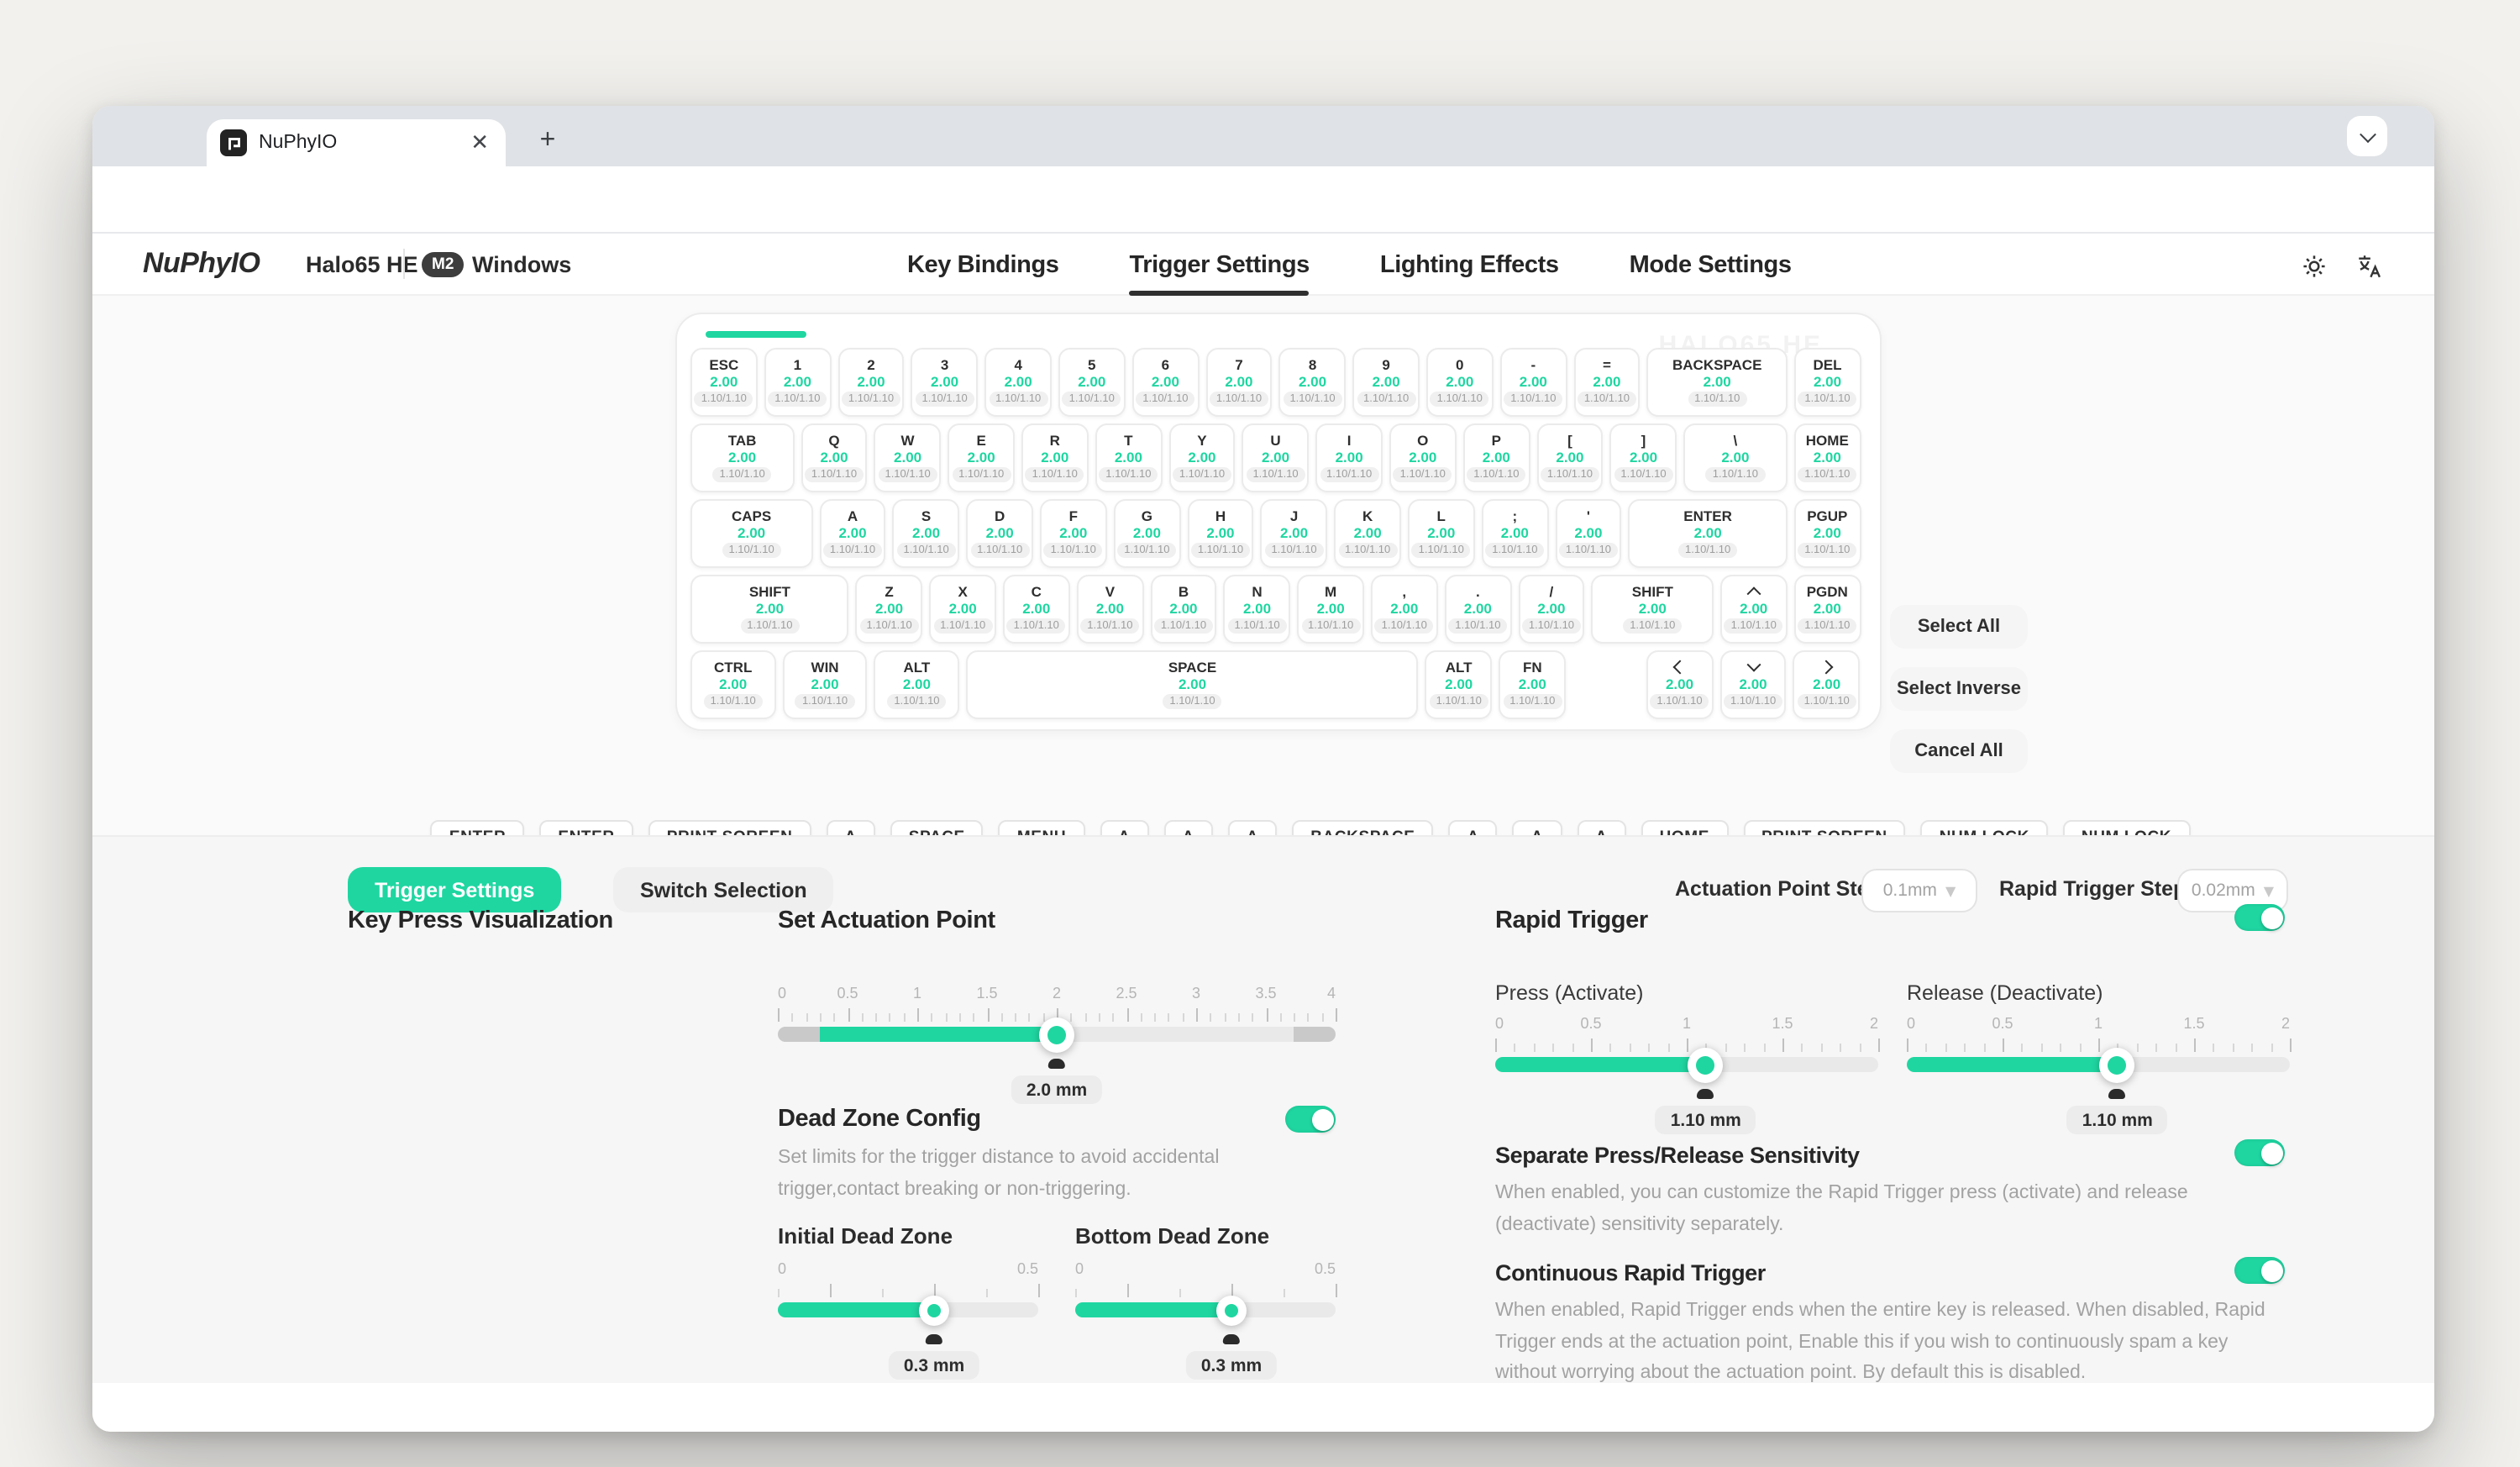 The image size is (2520, 1467). I want to click on key-t: T 2.00 1.10/1.10, so click(1129, 458).